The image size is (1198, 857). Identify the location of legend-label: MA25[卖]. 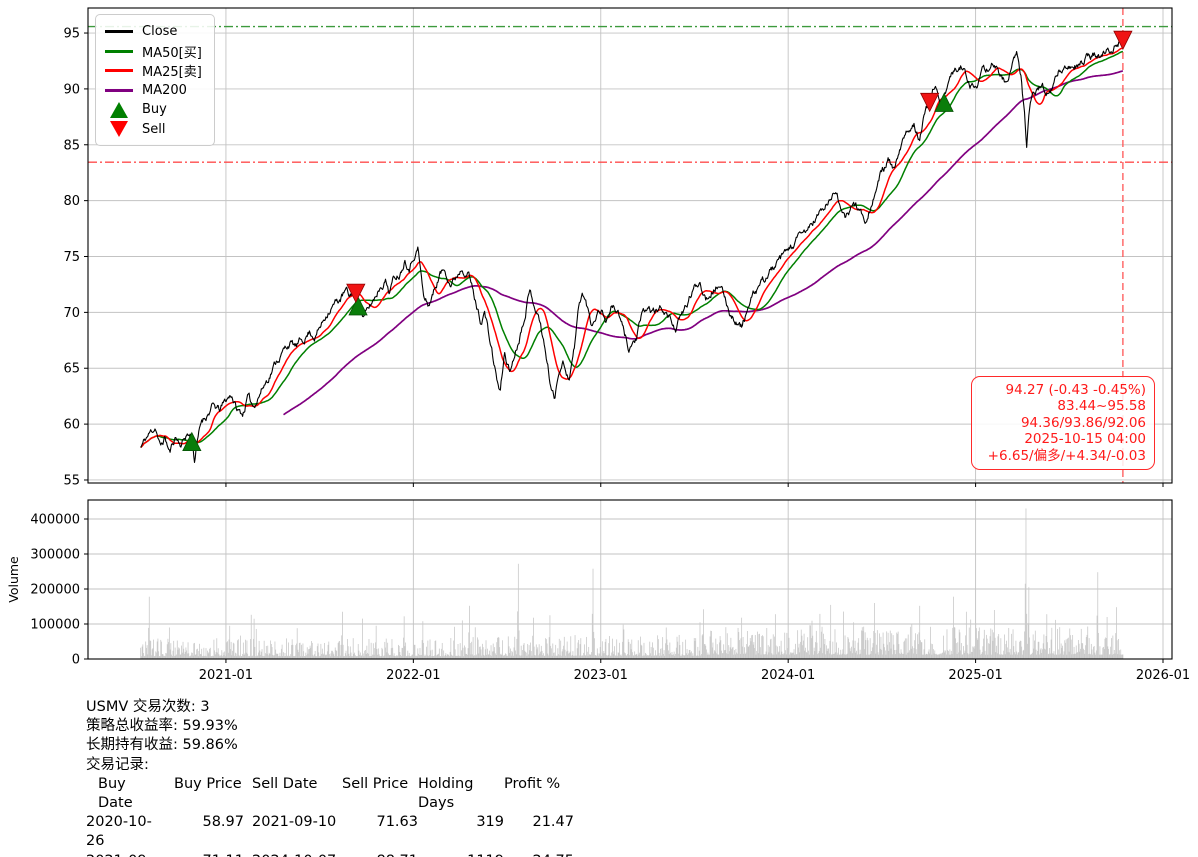
(172, 73).